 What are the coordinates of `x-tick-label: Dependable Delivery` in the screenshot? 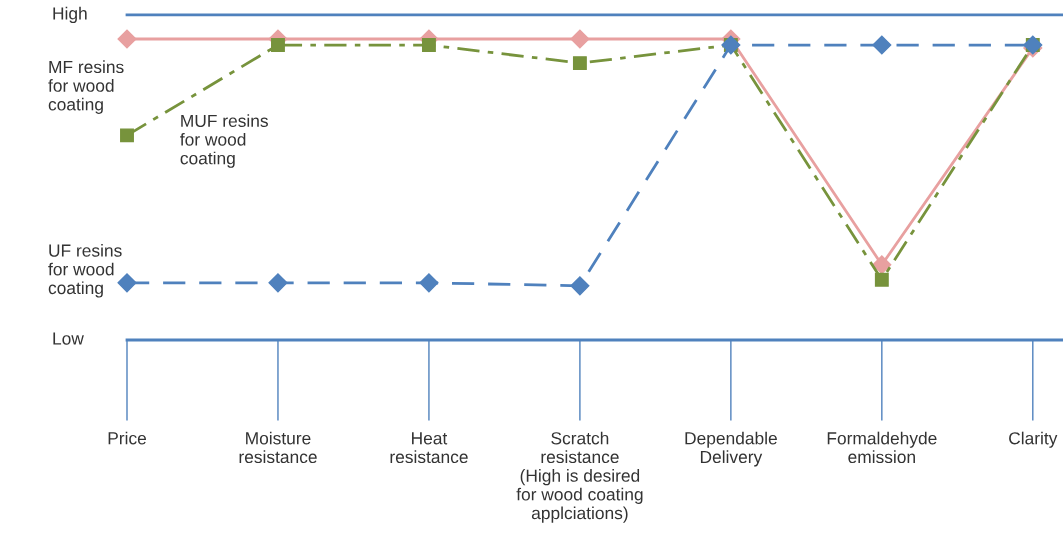 It's located at (731, 449).